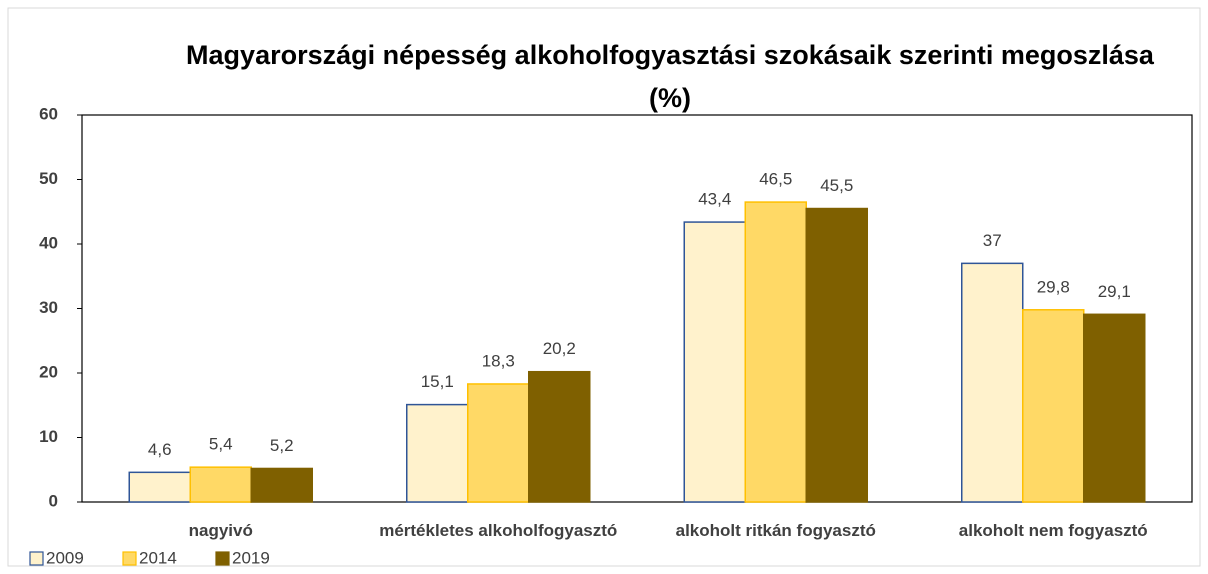 The image size is (1208, 574). Describe the element at coordinates (65, 557) in the screenshot. I see `legend-label: 2009` at that location.